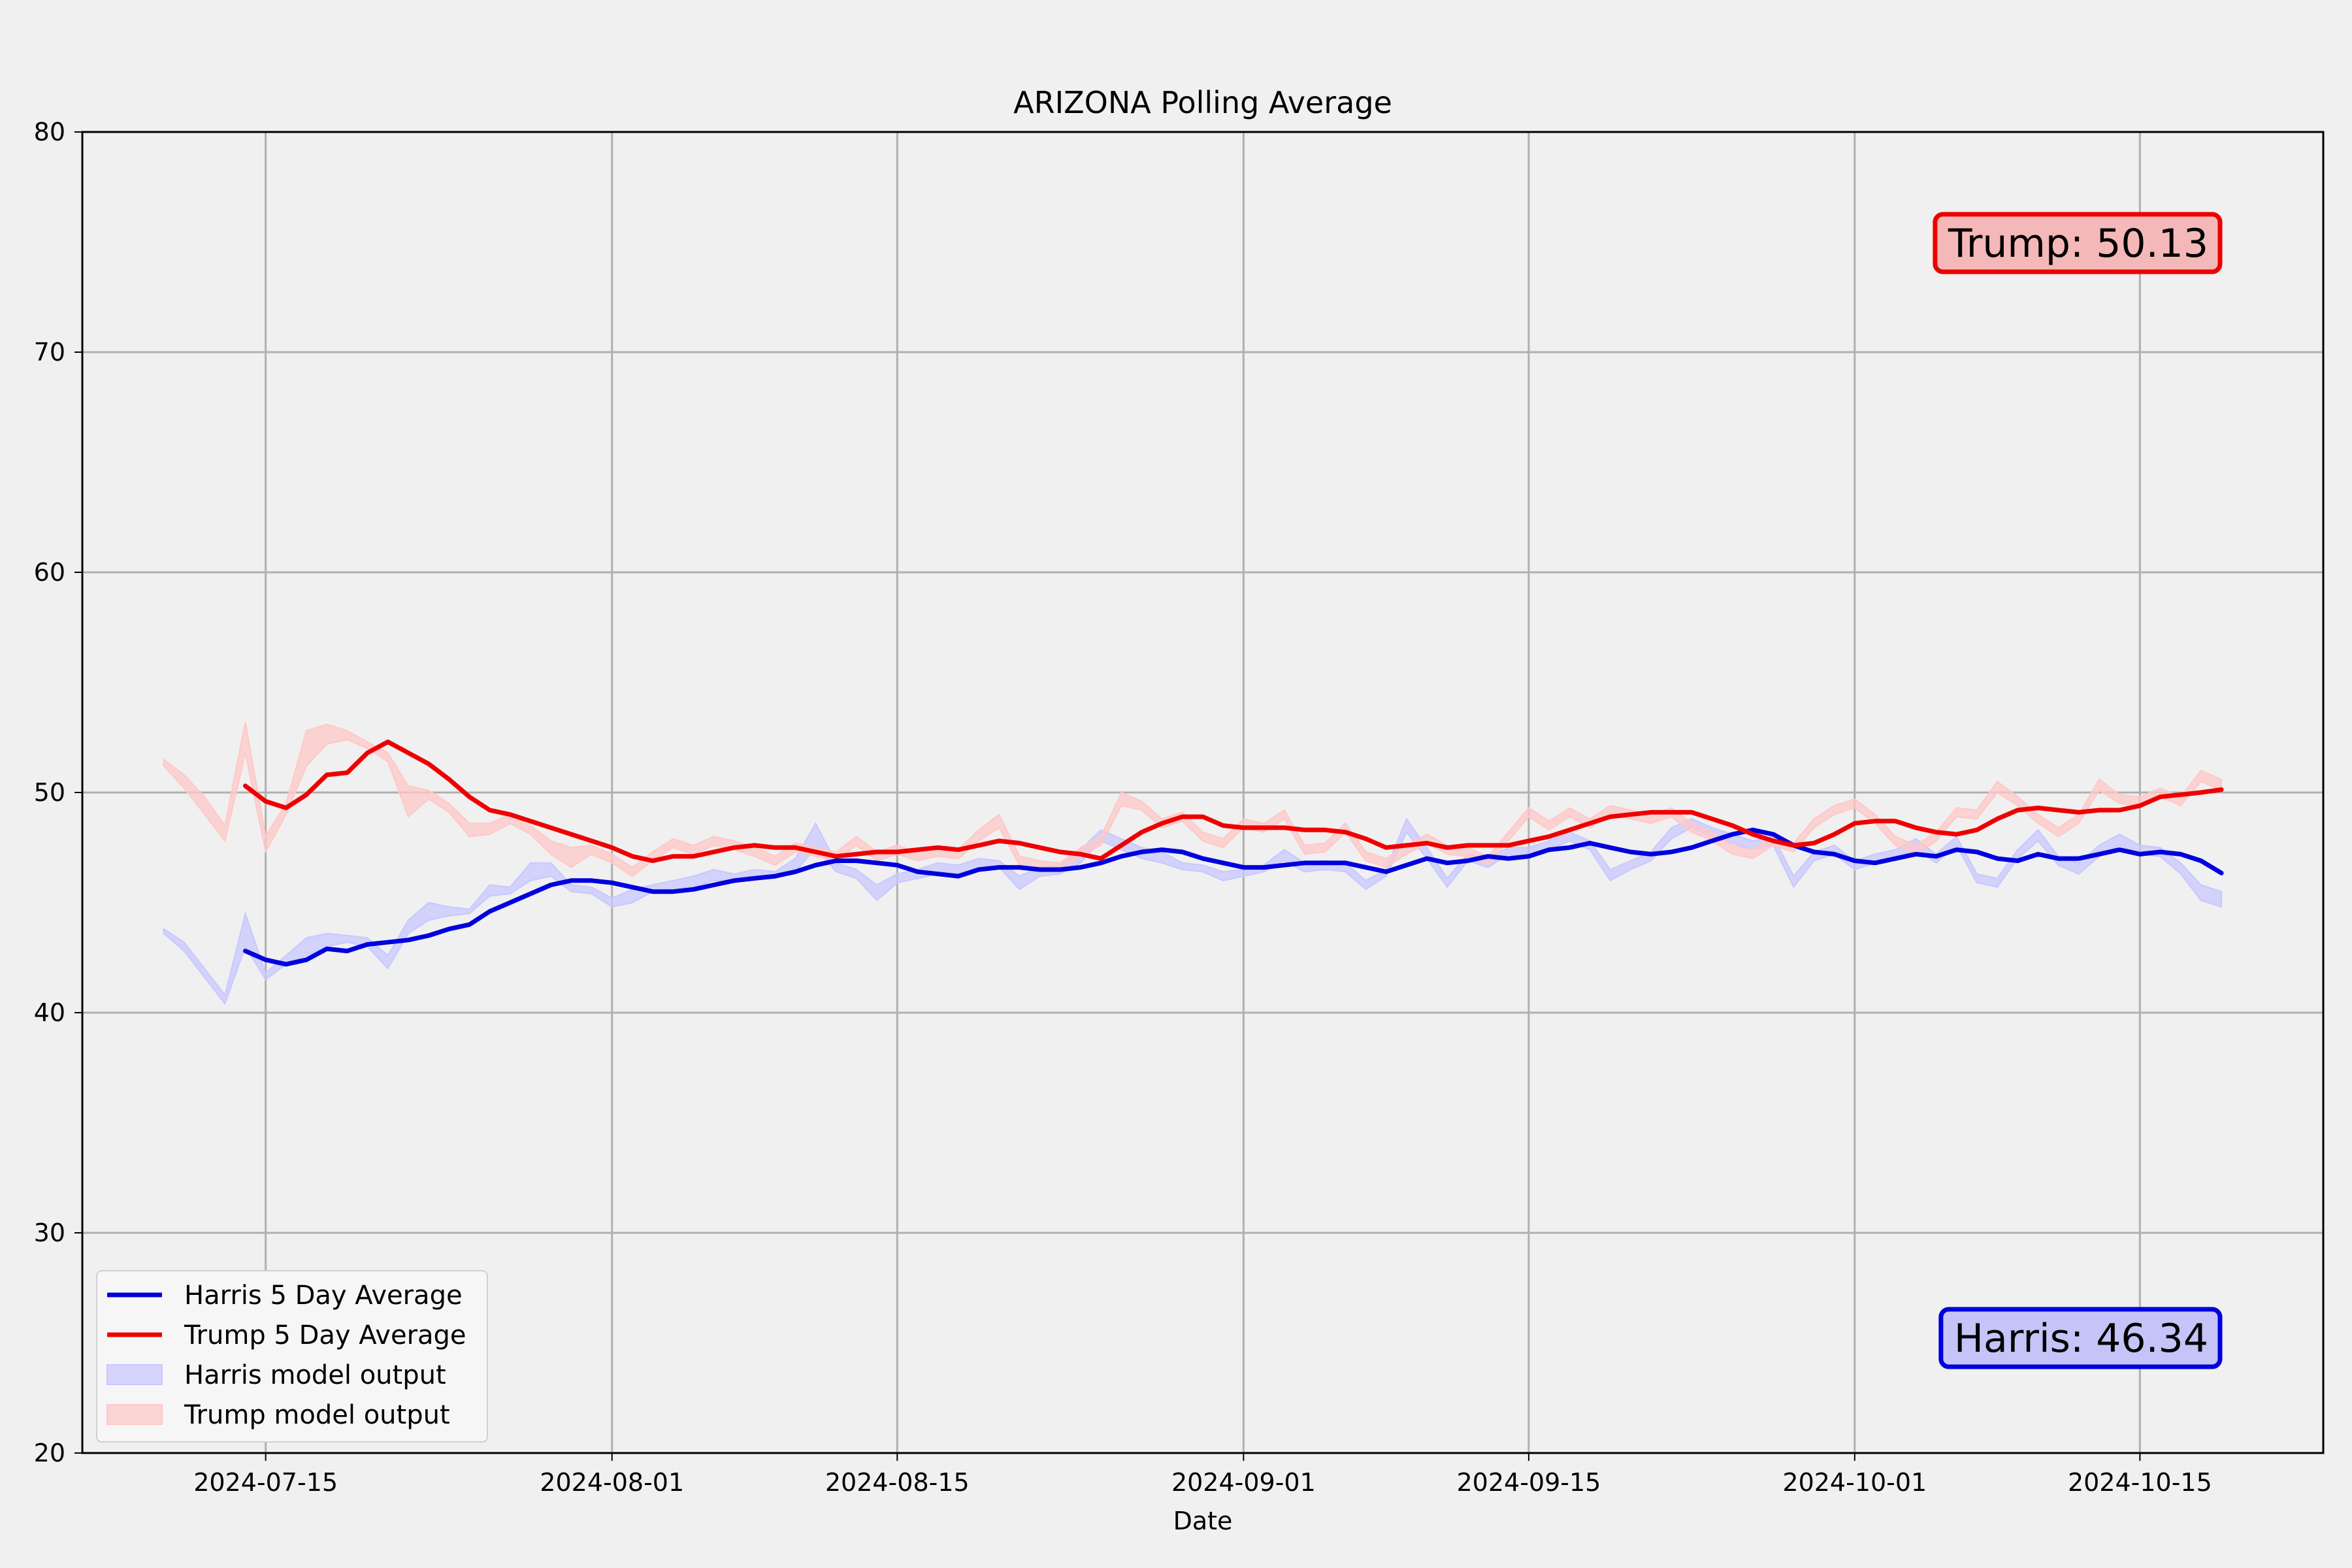 This screenshot has height=1568, width=2352. Describe the element at coordinates (49, 1453) in the screenshot. I see `y-tick-label: 20` at that location.